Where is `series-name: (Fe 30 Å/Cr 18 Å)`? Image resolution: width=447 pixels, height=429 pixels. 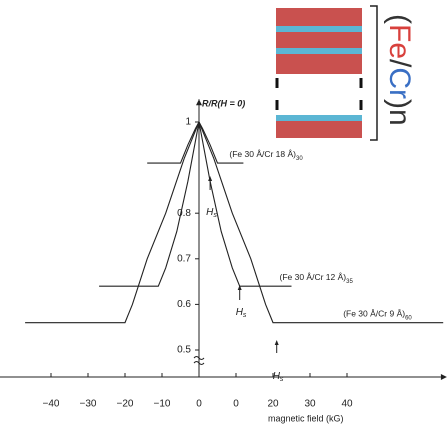
series-name: (Fe 30 Å/Cr 18 Å) is located at coordinates (262, 154).